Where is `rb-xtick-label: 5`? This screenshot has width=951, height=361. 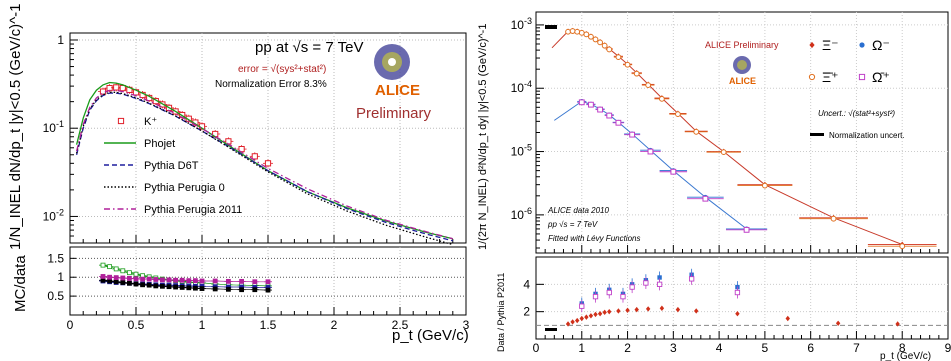 rb-xtick-label: 5 is located at coordinates (765, 348).